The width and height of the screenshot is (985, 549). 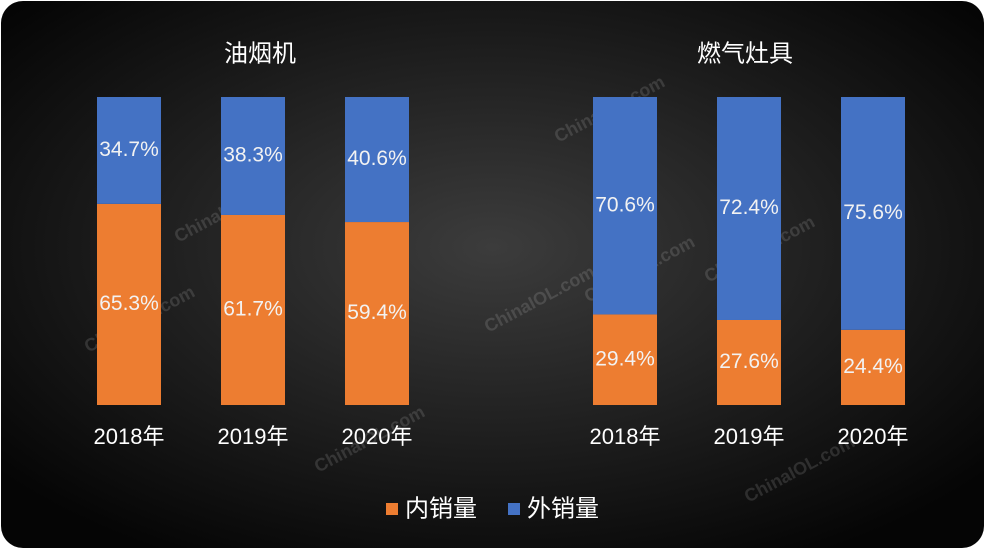 What do you see at coordinates (745, 53) in the screenshot?
I see `chart-title: 燃气灶具` at bounding box center [745, 53].